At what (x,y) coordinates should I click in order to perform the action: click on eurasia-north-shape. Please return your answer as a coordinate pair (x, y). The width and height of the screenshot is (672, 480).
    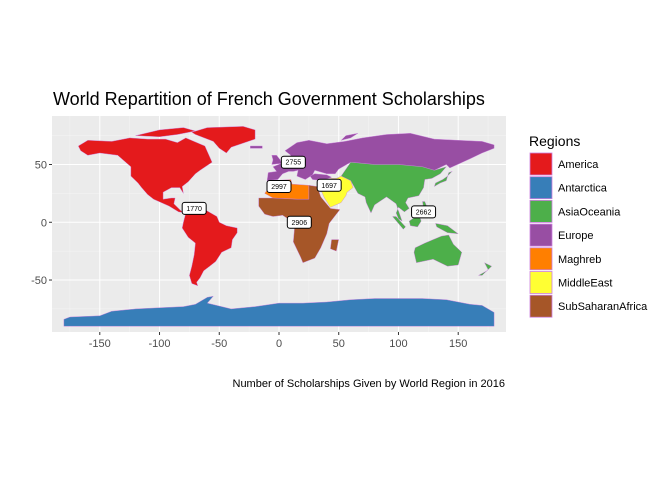
    Looking at the image, I should click on (380, 157).